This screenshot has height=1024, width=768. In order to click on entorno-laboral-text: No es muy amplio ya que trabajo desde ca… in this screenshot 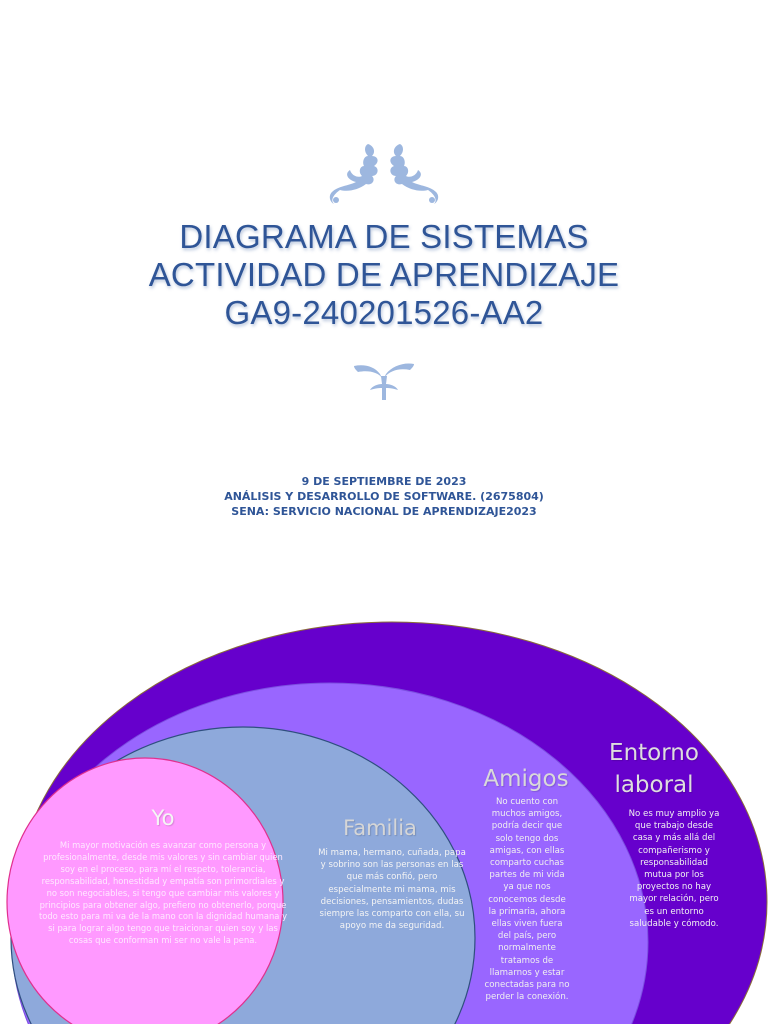, I will do `click(674, 869)`.